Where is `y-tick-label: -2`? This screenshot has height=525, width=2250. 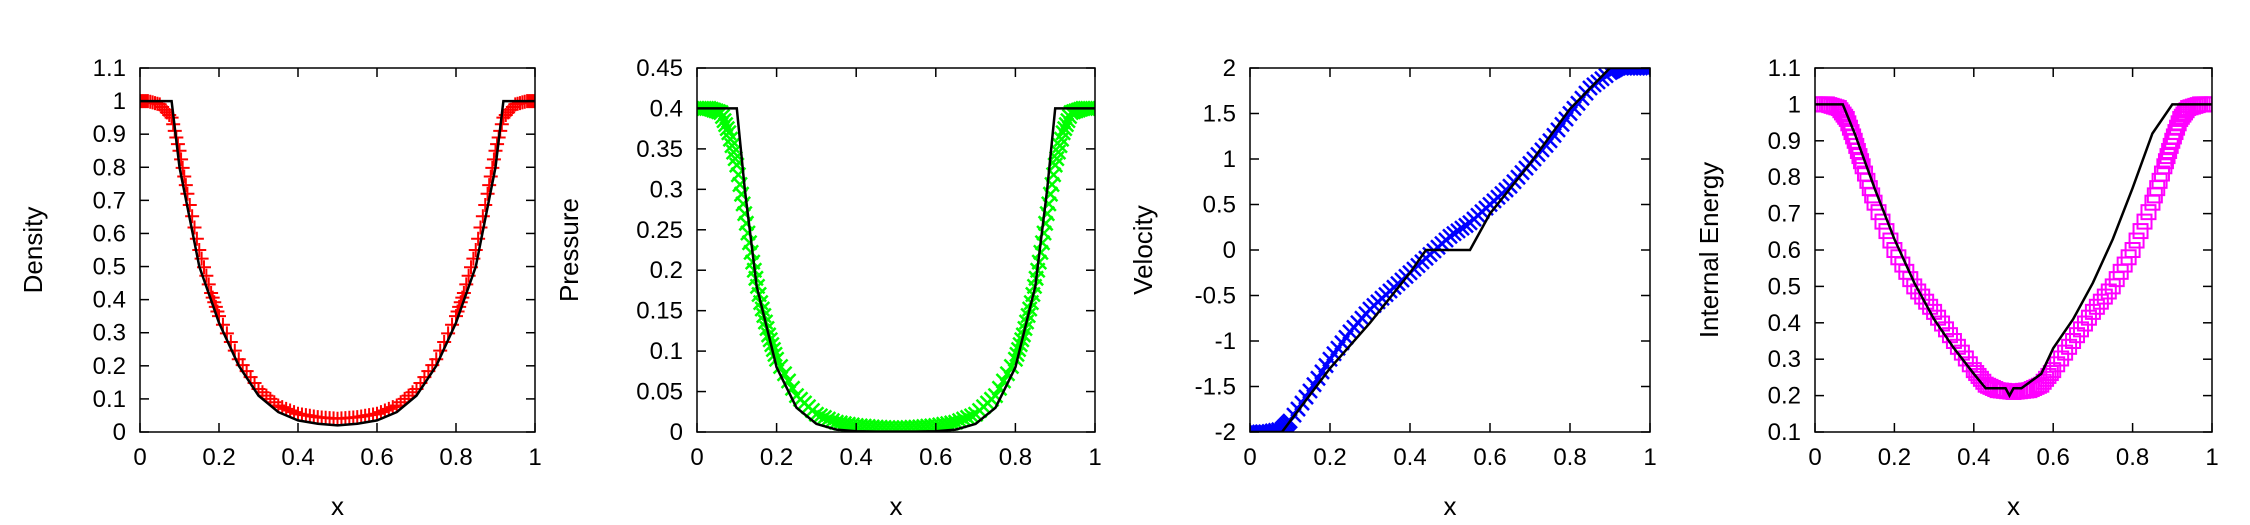
y-tick-label: -2 is located at coordinates (1225, 432).